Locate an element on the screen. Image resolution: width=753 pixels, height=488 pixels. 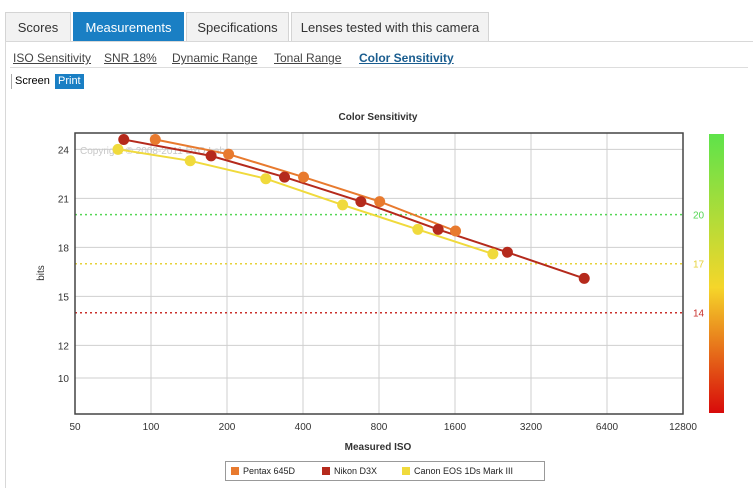
x-tick-label: 800 is located at coordinates (379, 427).